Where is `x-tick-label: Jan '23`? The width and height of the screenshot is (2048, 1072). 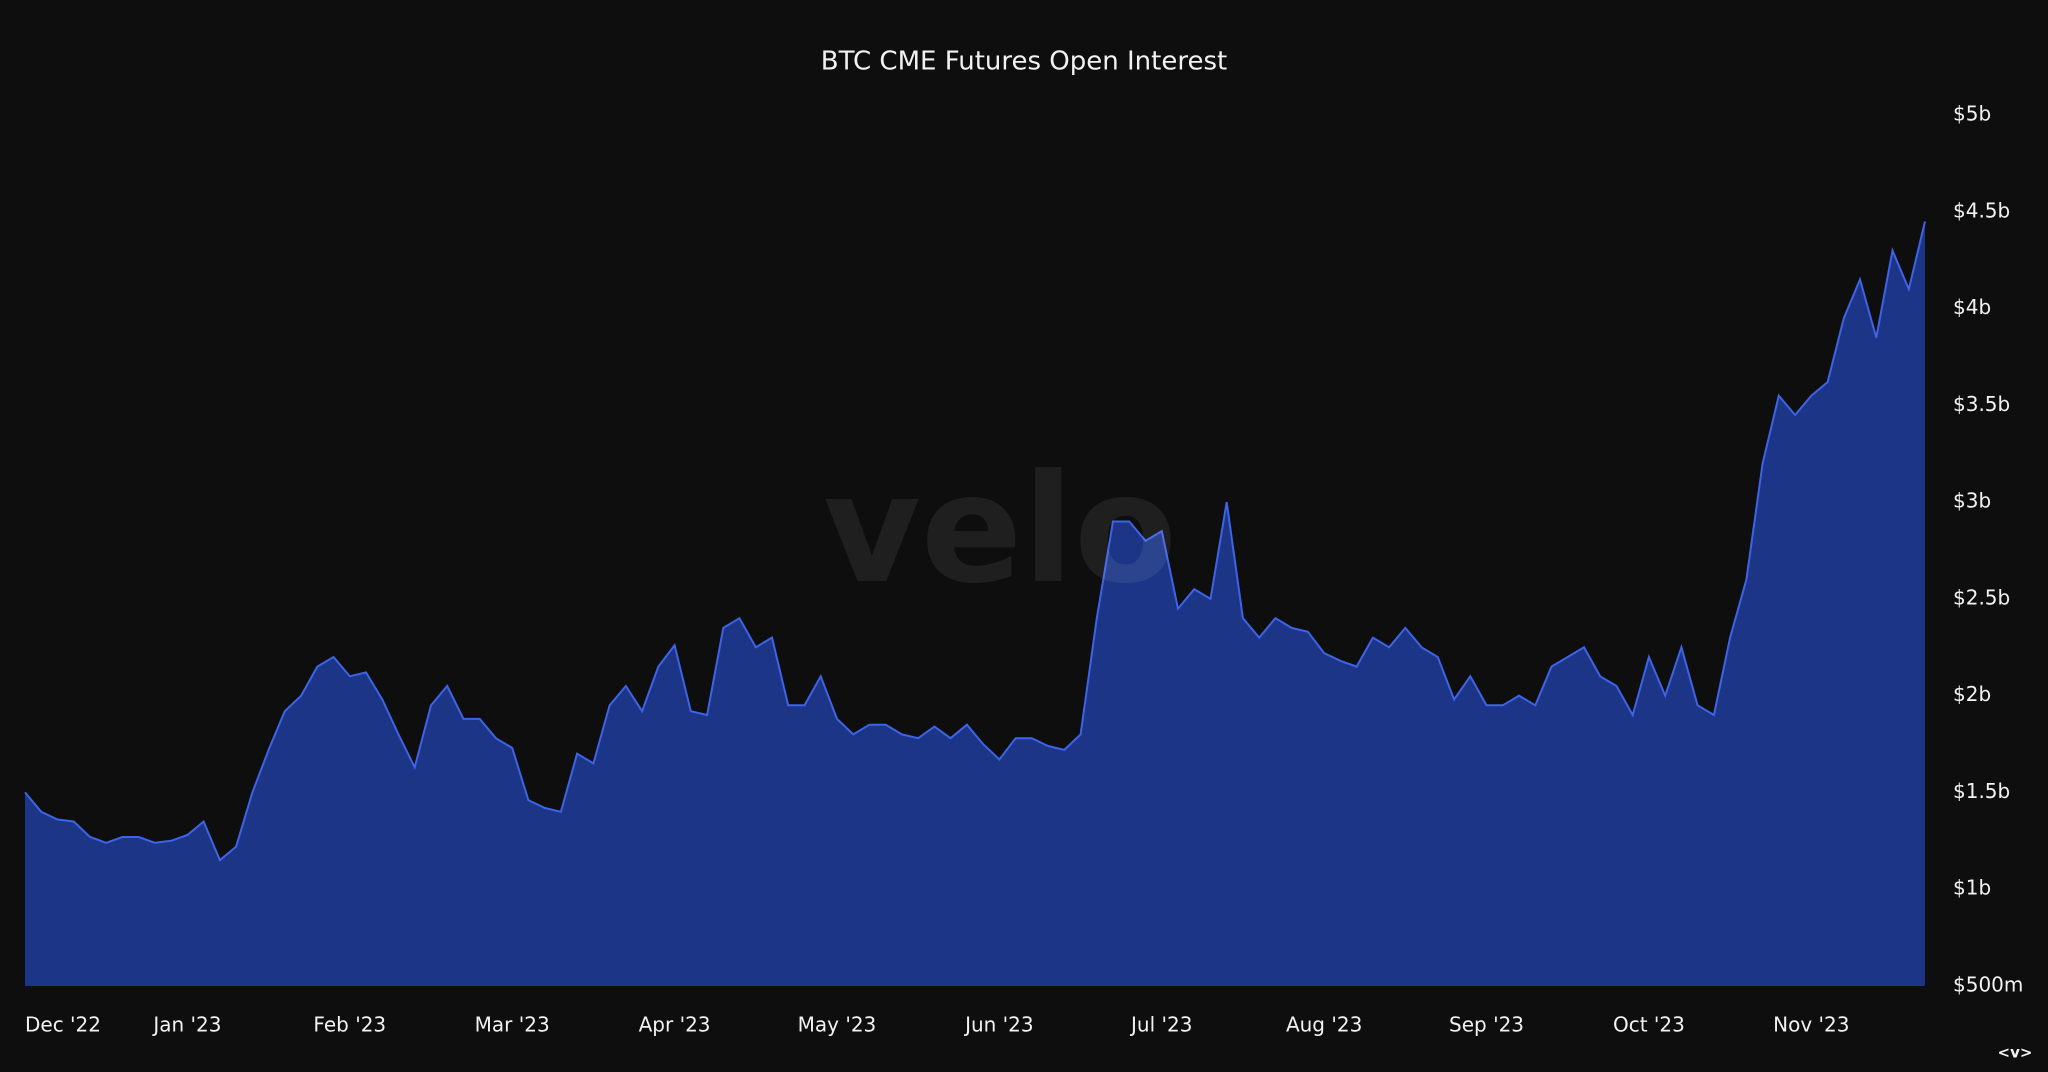 x-tick-label: Jan '23 is located at coordinates (186, 1025).